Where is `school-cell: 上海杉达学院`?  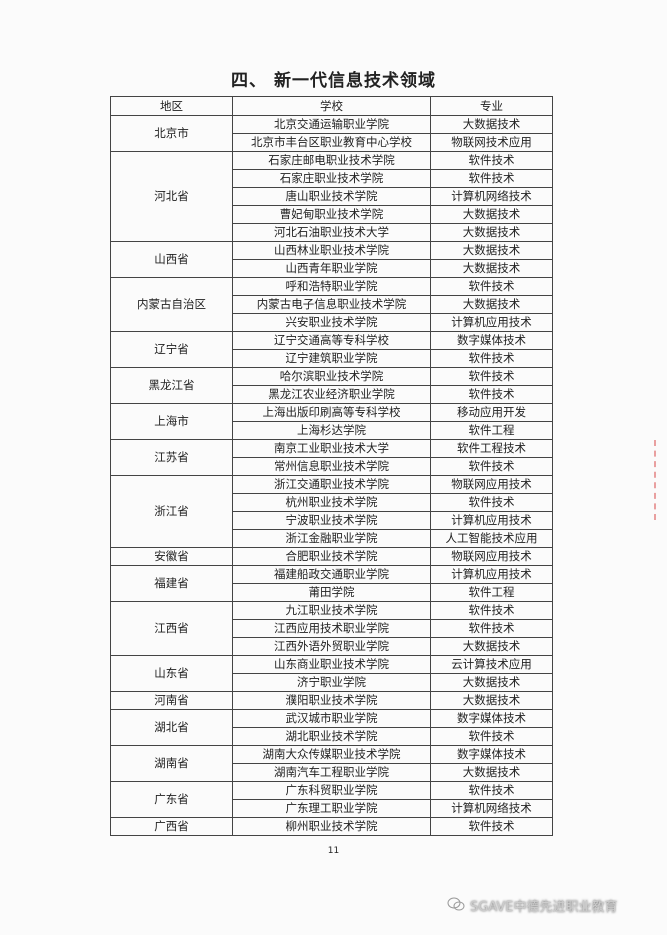
school-cell: 上海杉达学院 is located at coordinates (331, 430).